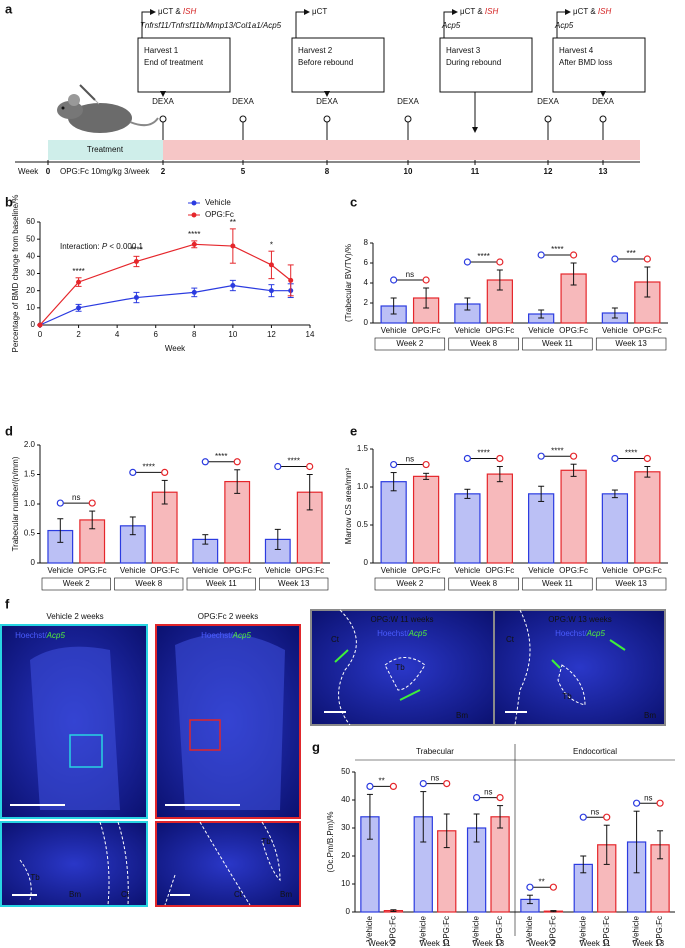  I want to click on y-tick-label: 1.5, so click(363, 448).